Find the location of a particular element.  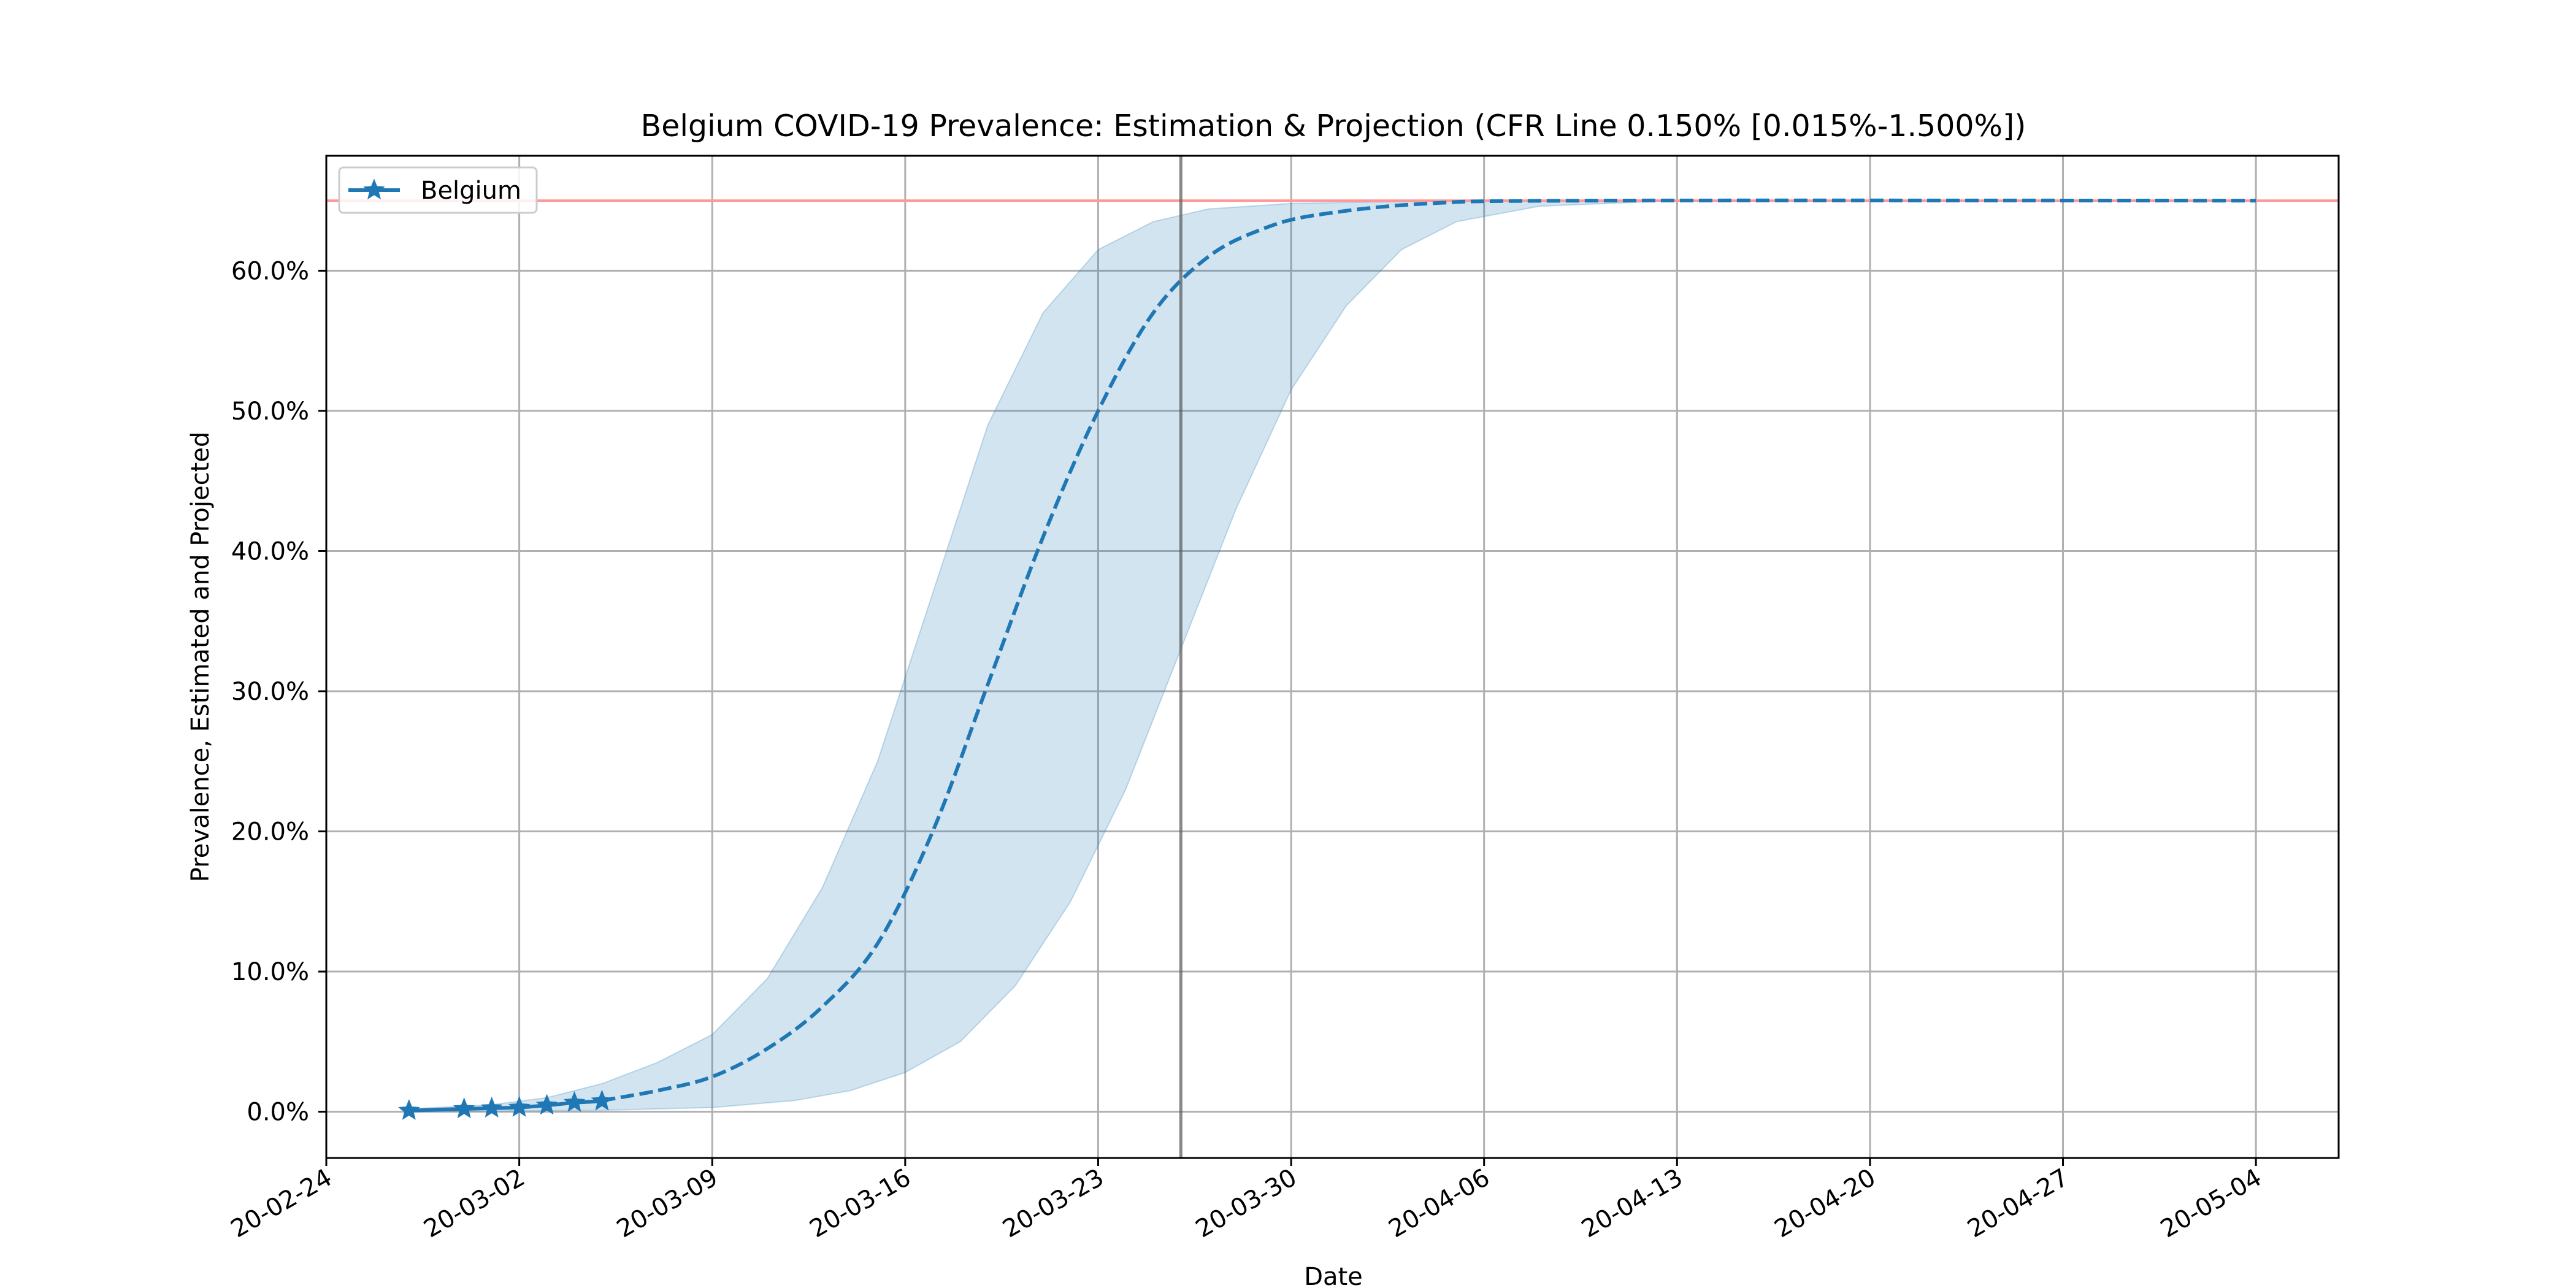

y-tick-label-4: 40.0% is located at coordinates (270, 551).